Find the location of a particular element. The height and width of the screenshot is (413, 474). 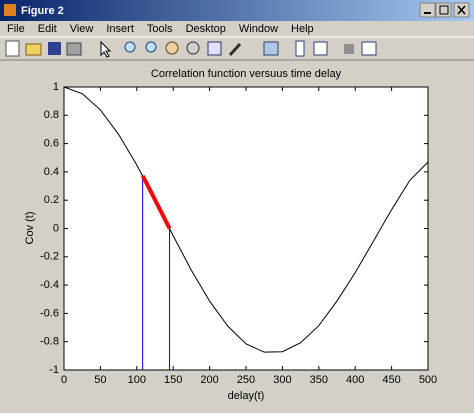

x-tick-label: 300 is located at coordinates (282, 380).